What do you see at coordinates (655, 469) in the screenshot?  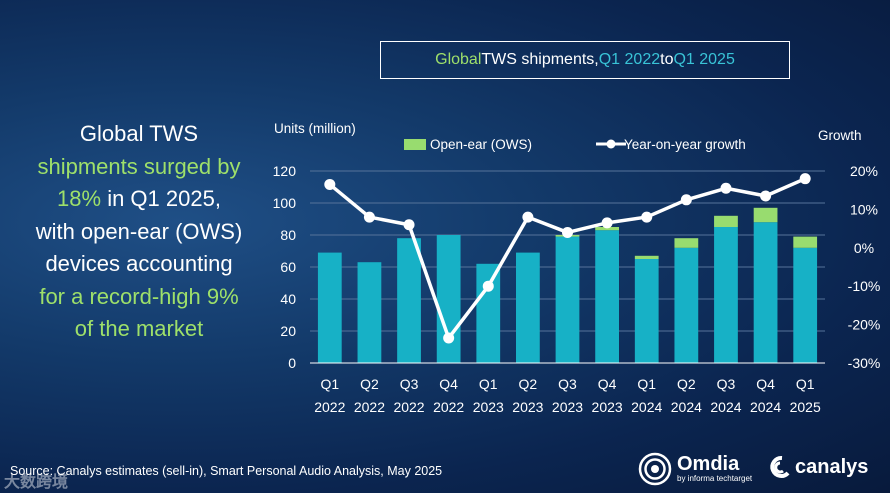 I see `omdia-logo-icon` at bounding box center [655, 469].